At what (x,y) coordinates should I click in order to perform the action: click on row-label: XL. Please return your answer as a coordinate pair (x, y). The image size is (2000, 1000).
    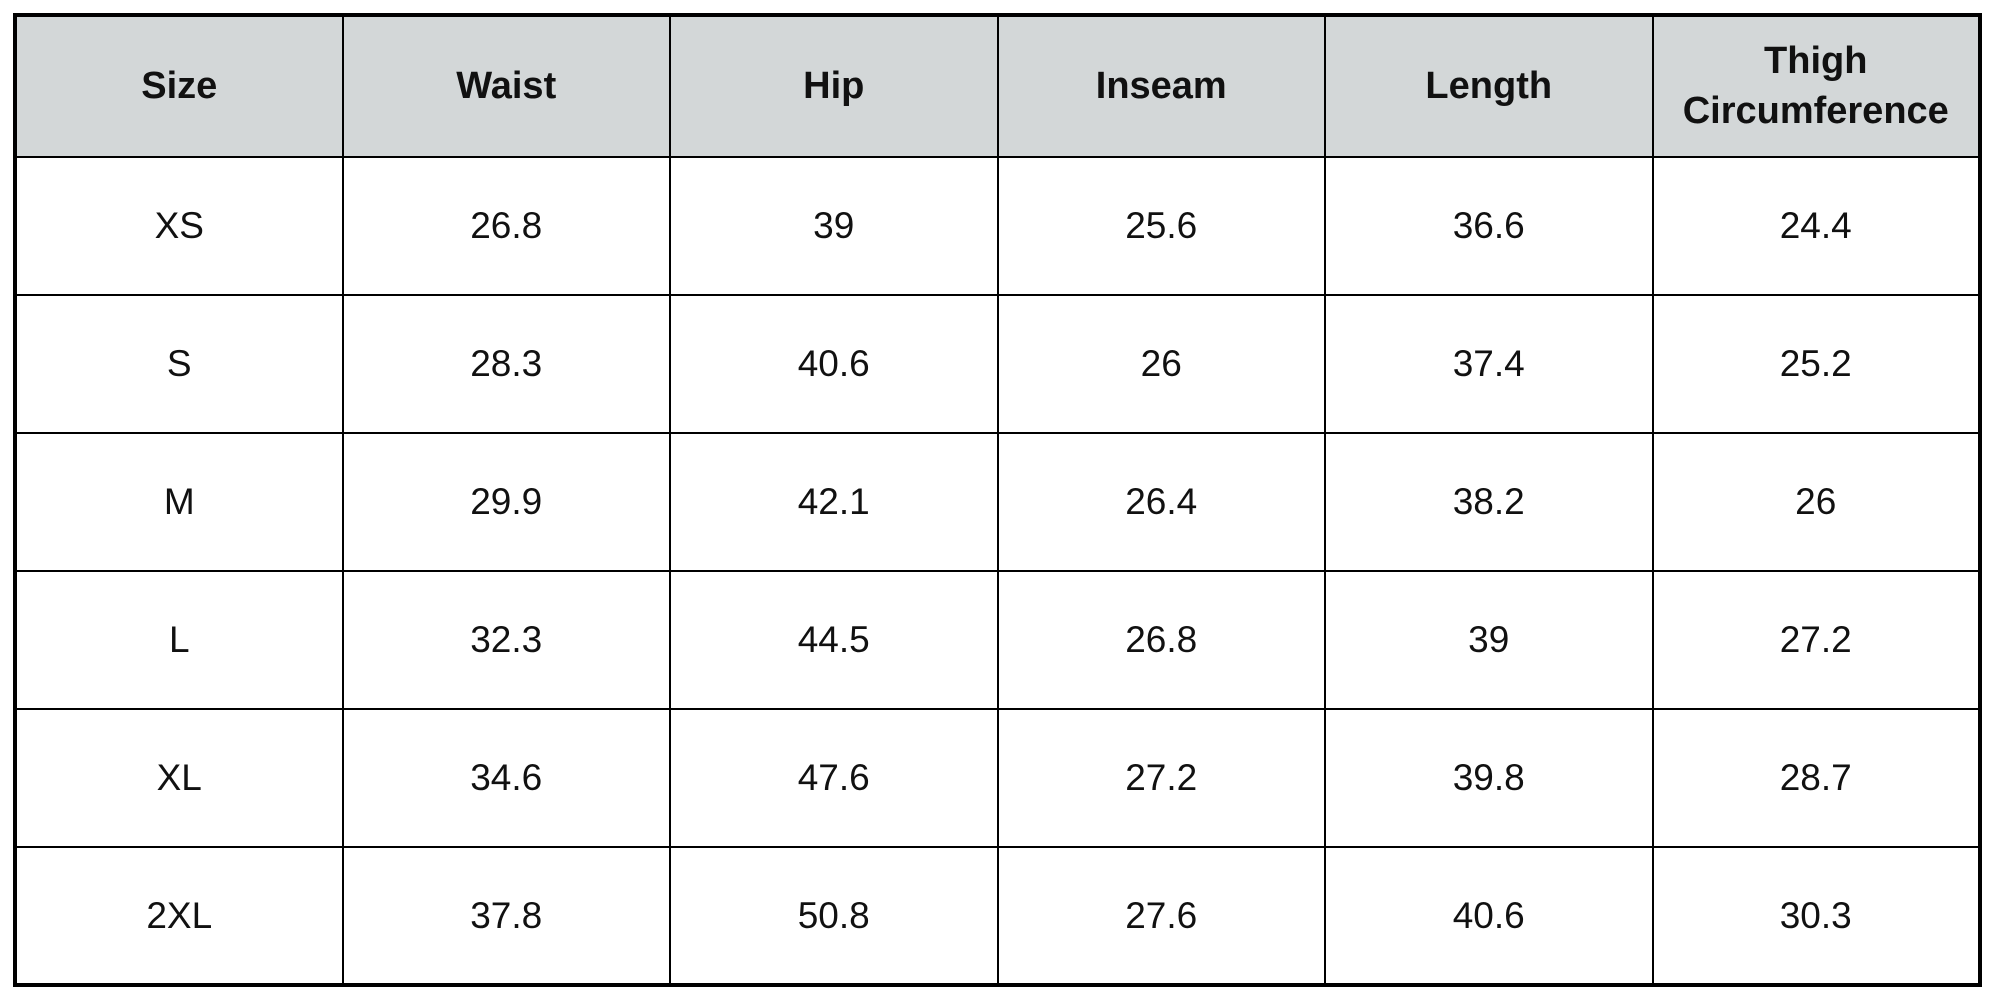
    Looking at the image, I should click on (179, 778).